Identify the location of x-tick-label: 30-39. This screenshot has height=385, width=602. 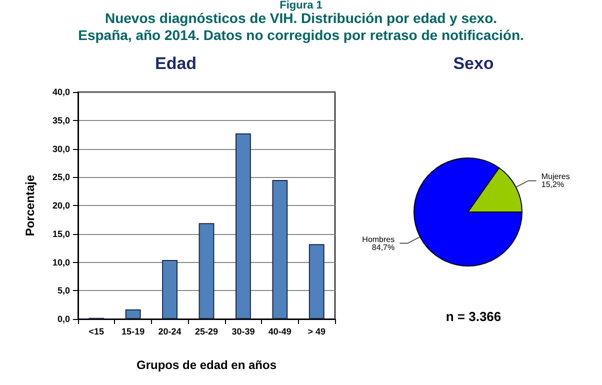
(243, 331).